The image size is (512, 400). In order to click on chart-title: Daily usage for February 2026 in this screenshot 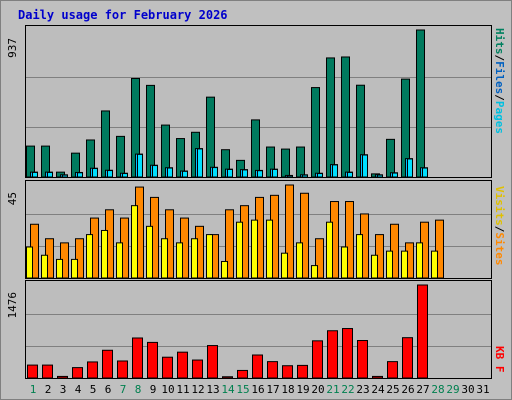, I will do `click(123, 15)`.